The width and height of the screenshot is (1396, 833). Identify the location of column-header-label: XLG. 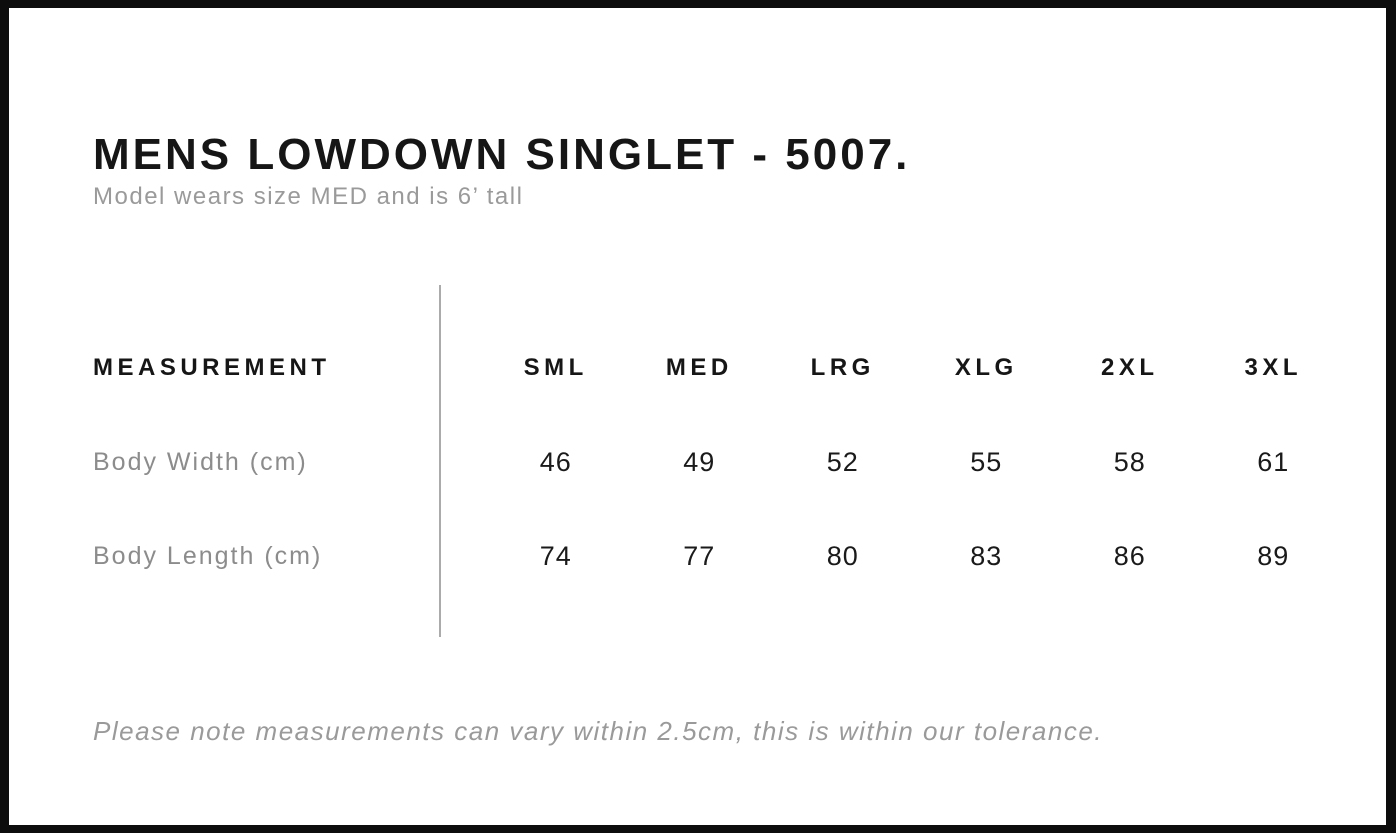
(986, 367).